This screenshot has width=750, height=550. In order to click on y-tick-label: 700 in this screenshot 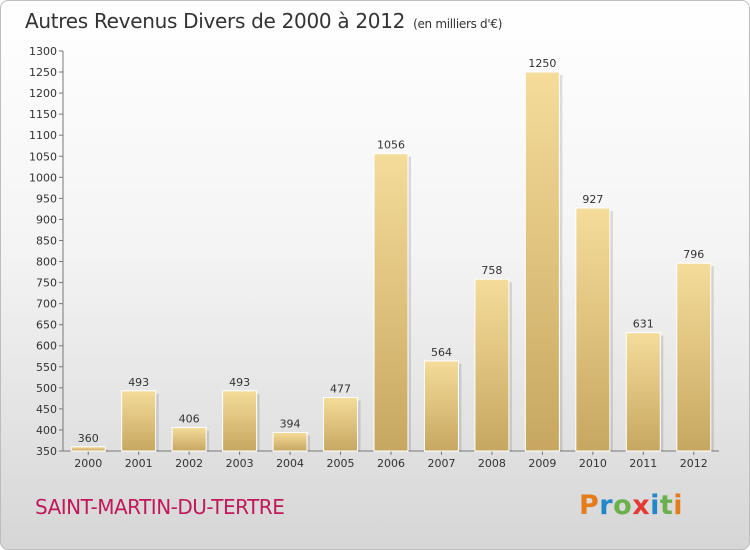, I will do `click(46, 304)`.